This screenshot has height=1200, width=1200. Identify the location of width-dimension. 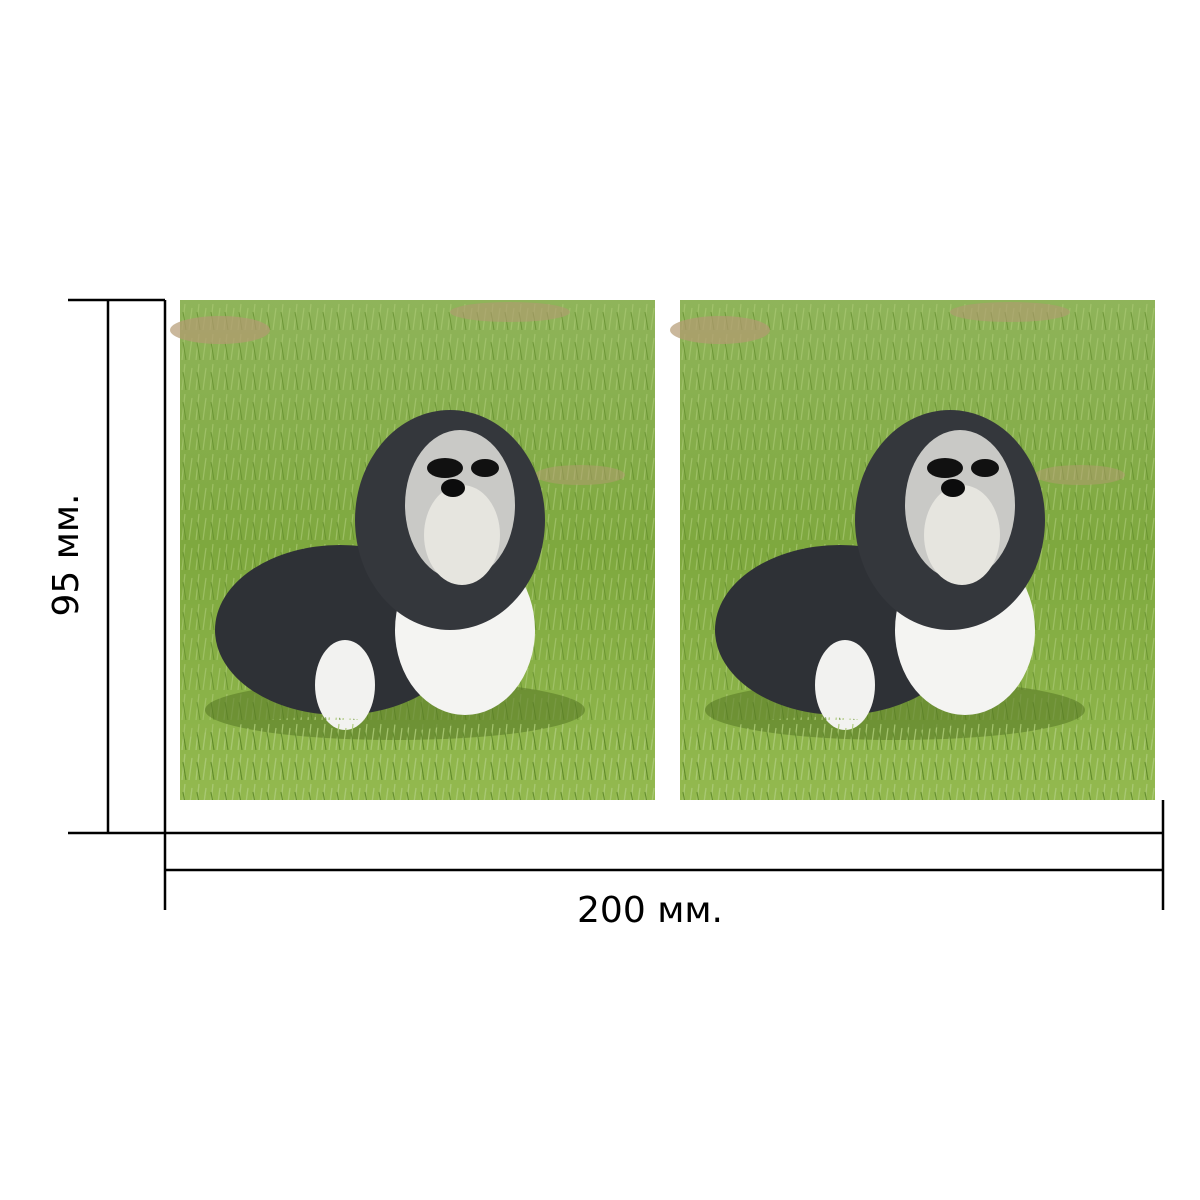
(664, 855).